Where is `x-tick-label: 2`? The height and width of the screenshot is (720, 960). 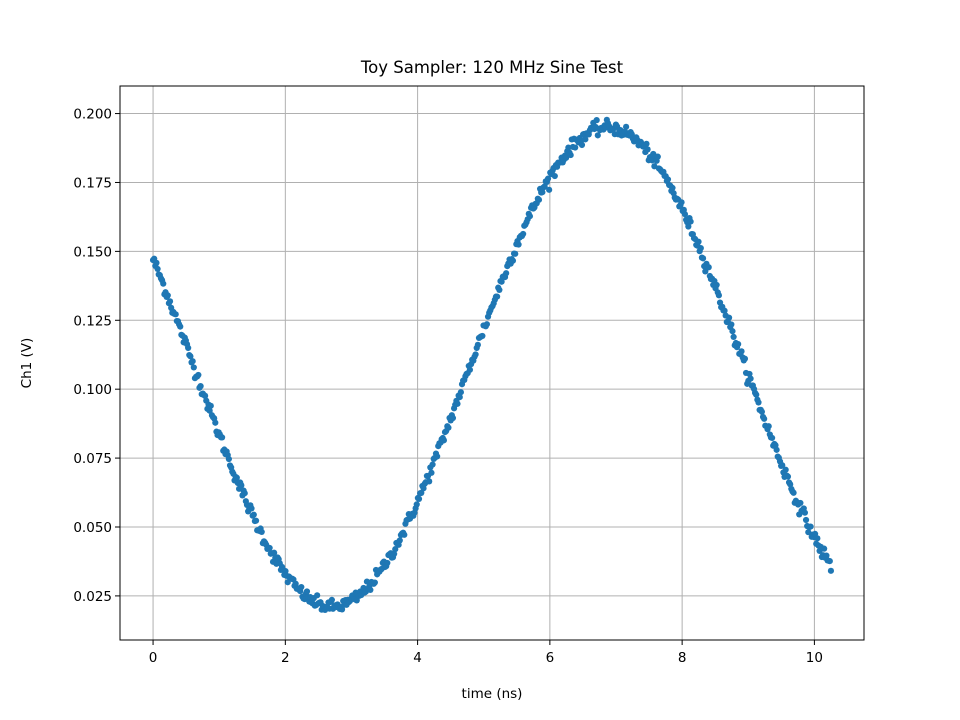 x-tick-label: 2 is located at coordinates (285, 658).